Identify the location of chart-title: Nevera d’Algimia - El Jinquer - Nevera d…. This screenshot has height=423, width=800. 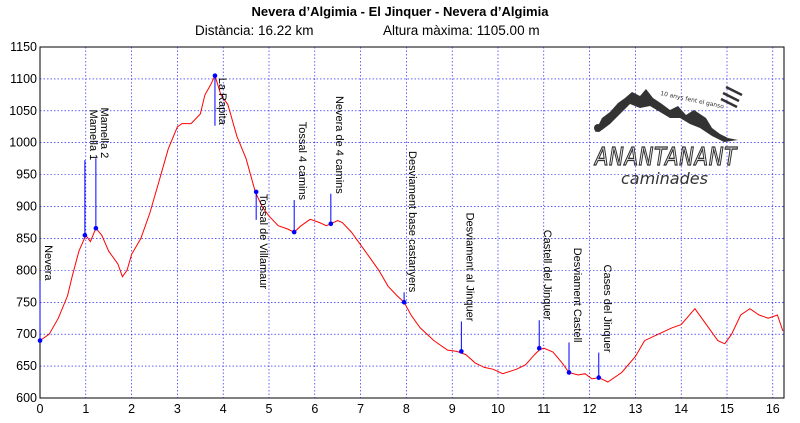
(400, 11).